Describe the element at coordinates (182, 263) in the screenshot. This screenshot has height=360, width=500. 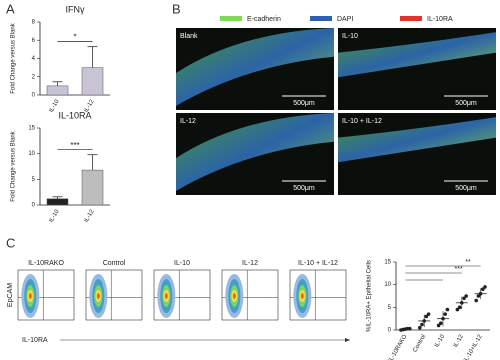
I see `sample-label: IL-10` at that location.